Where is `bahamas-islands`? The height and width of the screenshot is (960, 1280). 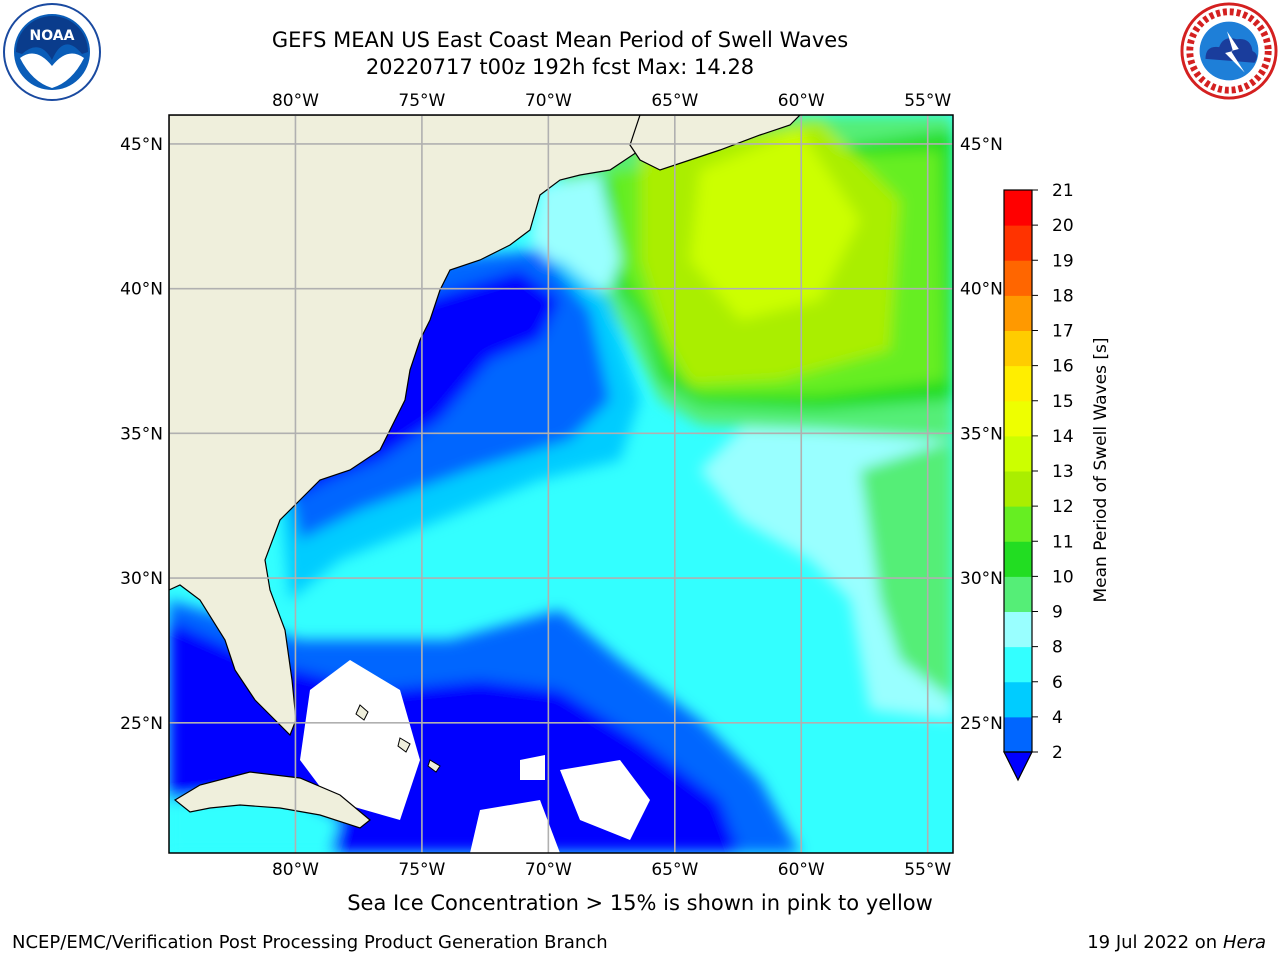
bahamas-islands is located at coordinates (398, 738).